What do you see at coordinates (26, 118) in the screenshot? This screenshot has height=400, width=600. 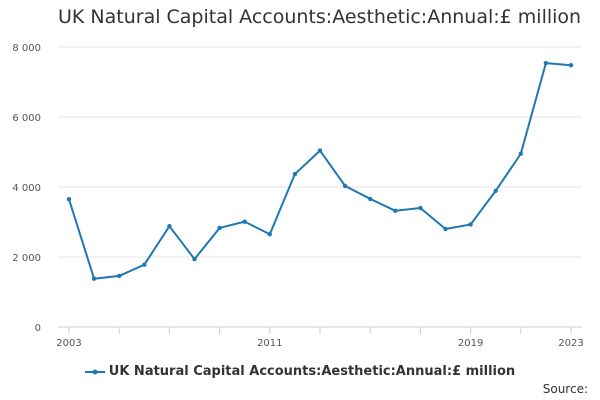 I see `y-tick-label: 6 000` at bounding box center [26, 118].